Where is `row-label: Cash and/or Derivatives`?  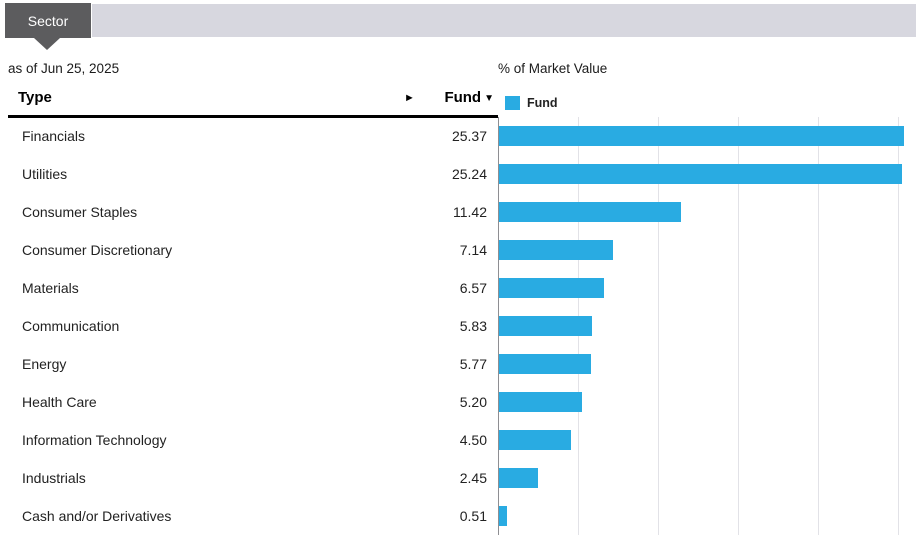 row-label: Cash and/or Derivatives is located at coordinates (97, 516).